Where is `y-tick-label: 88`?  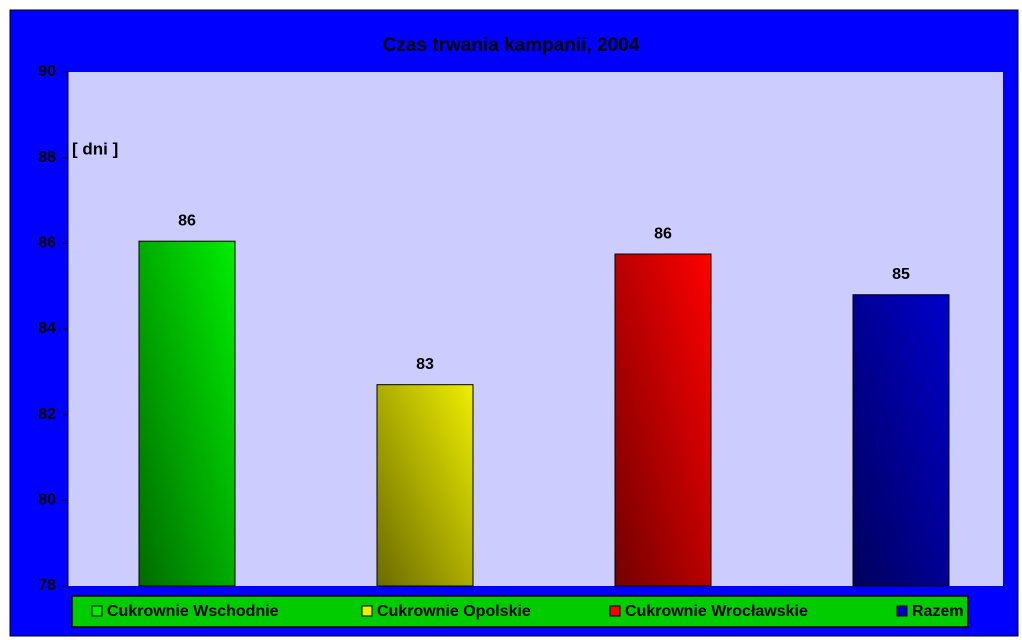
y-tick-label: 88 is located at coordinates (47, 157).